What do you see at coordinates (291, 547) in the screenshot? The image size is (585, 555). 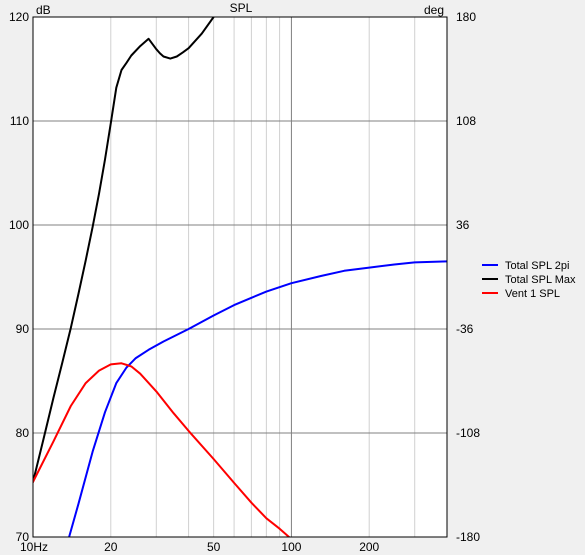 I see `x-tick-label: 100` at bounding box center [291, 547].